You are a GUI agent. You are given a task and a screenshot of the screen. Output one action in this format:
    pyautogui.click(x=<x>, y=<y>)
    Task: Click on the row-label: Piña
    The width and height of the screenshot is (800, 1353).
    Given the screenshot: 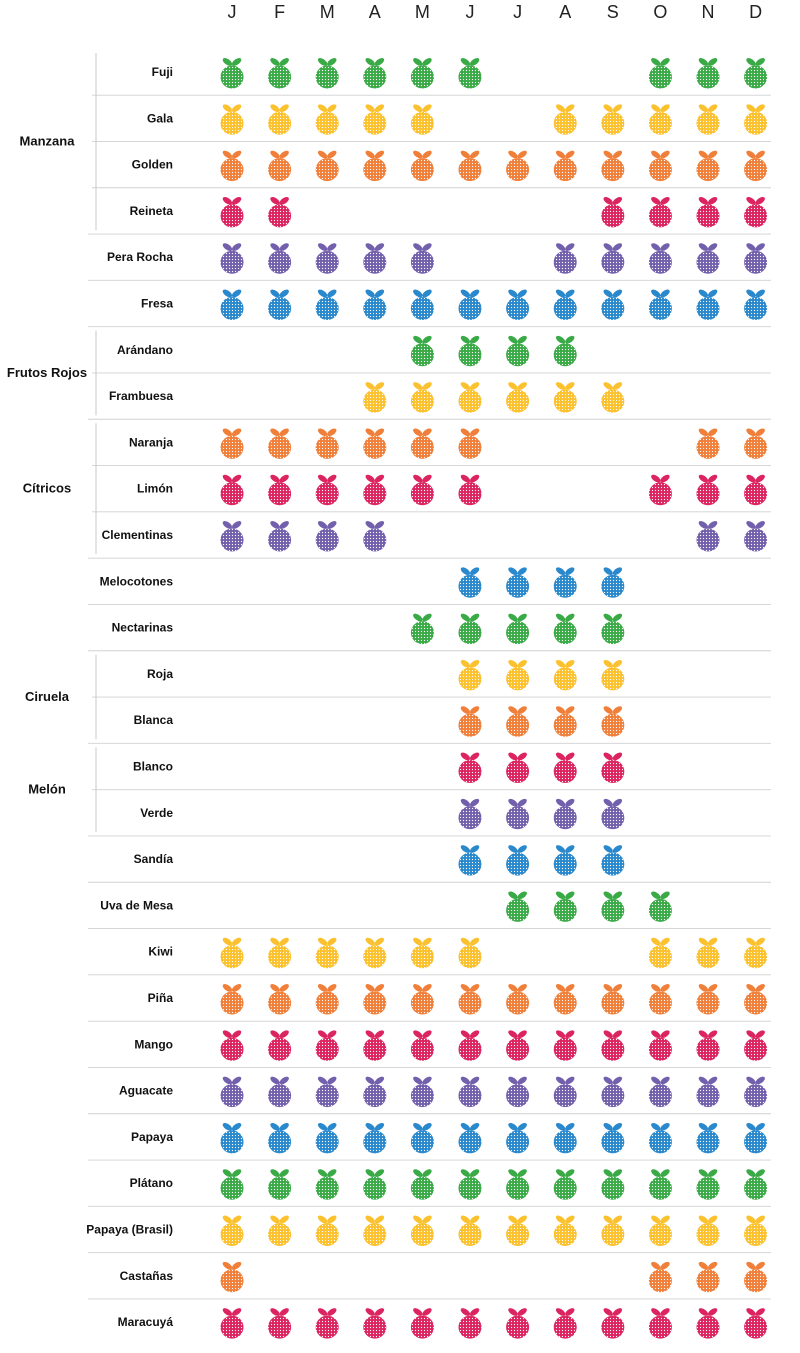 What is the action you would take?
    pyautogui.click(x=161, y=998)
    